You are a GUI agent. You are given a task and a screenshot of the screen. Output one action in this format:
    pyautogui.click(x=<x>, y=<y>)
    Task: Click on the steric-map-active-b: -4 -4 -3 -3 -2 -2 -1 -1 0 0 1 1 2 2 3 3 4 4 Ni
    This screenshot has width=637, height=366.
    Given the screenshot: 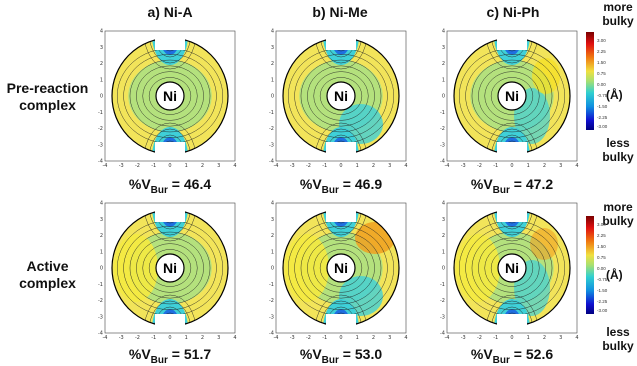 What is the action you would take?
    pyautogui.click(x=341, y=273)
    